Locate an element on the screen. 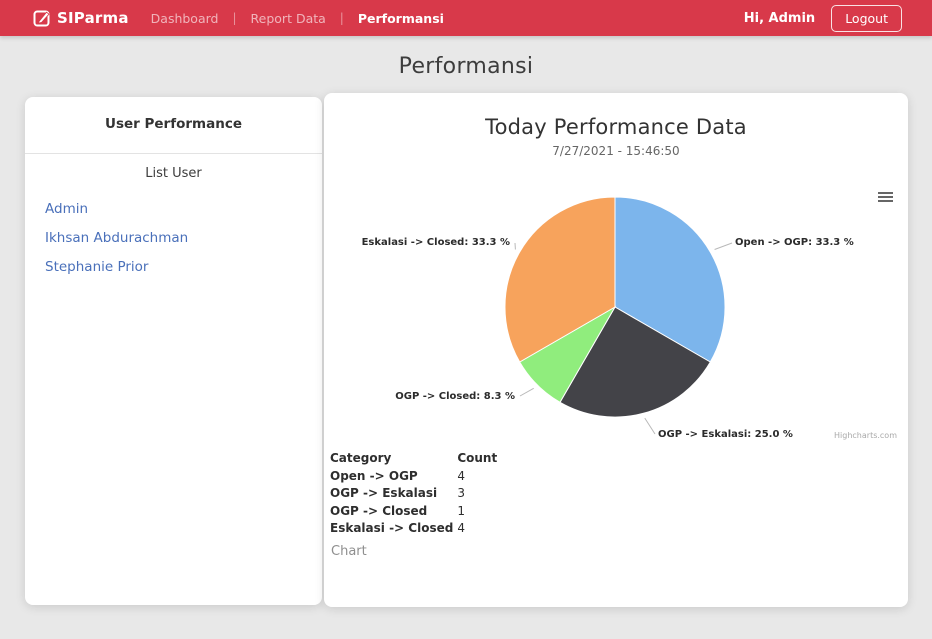  user-greeting: Hi, Admin is located at coordinates (779, 18).